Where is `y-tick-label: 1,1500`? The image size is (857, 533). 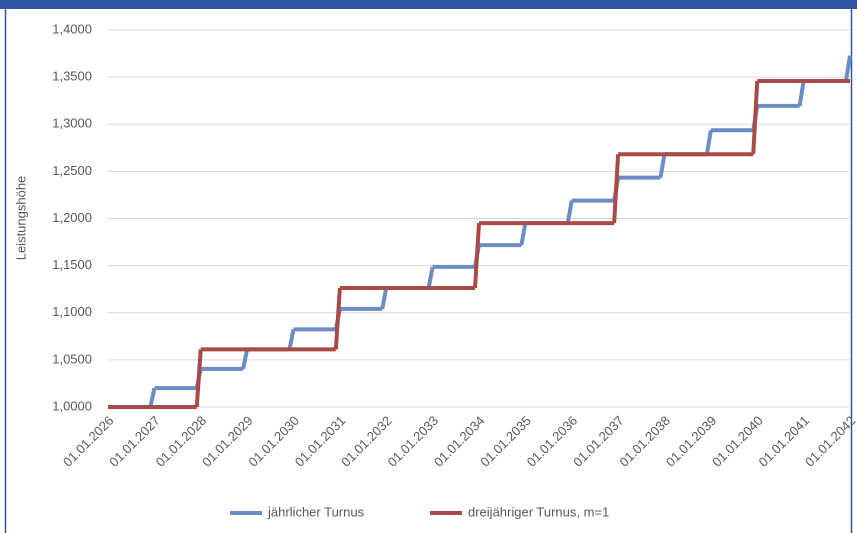 y-tick-label: 1,1500 is located at coordinates (72, 264).